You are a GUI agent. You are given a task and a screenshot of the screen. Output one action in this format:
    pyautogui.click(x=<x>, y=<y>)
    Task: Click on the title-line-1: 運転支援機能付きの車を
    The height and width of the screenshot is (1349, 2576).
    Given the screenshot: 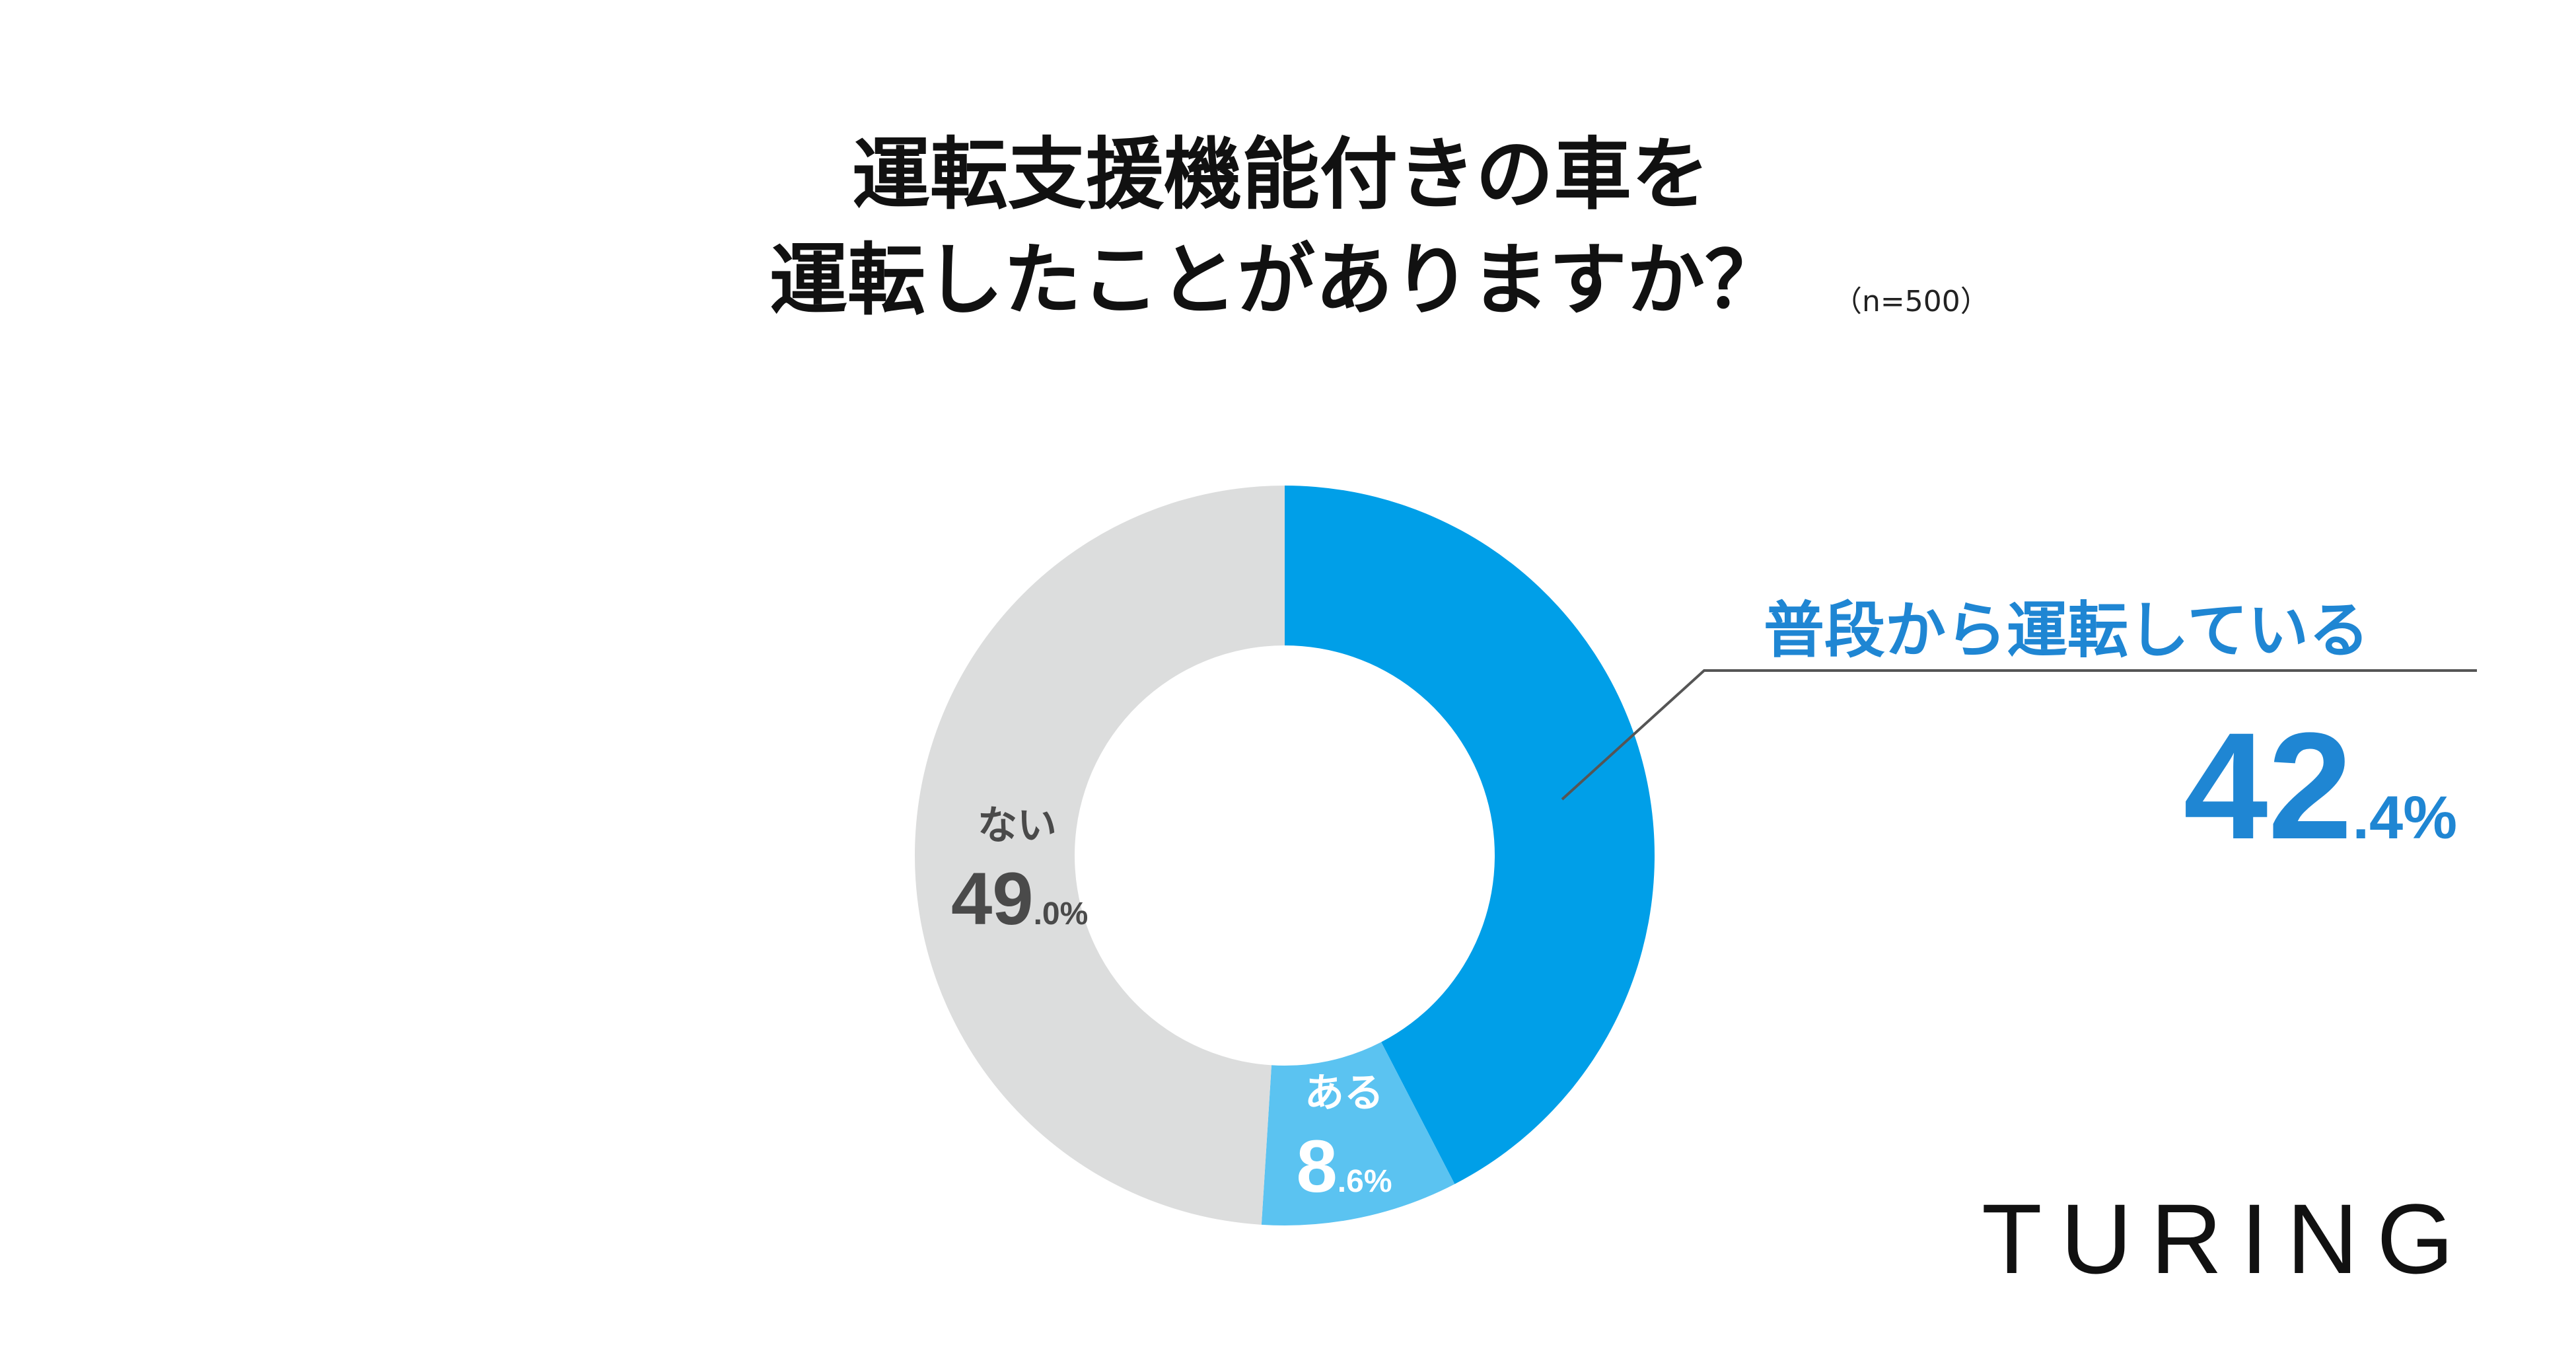 What is the action you would take?
    pyautogui.click(x=1281, y=174)
    